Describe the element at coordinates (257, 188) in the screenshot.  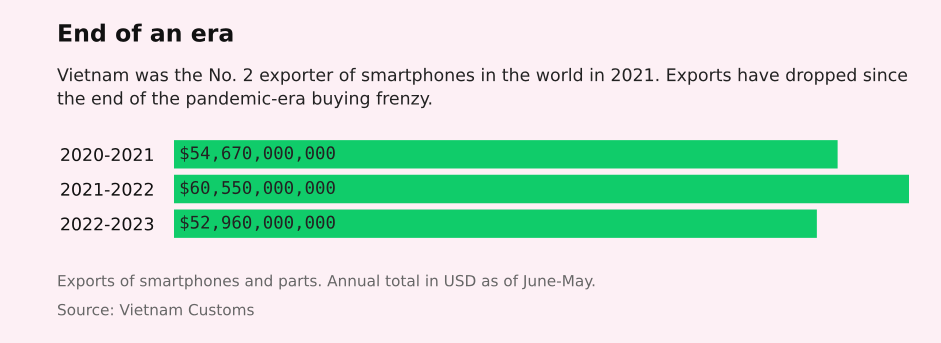
I see `data-label: $60,550,000,000` at that location.